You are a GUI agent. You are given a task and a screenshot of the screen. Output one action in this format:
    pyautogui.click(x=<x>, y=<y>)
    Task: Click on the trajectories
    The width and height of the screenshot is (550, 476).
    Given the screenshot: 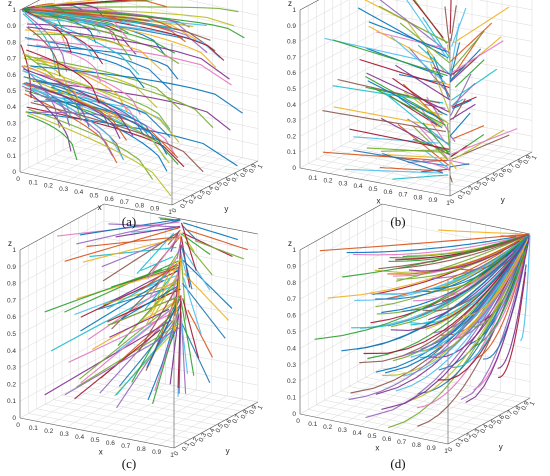 What is the action you would take?
    pyautogui.click(x=146, y=313)
    